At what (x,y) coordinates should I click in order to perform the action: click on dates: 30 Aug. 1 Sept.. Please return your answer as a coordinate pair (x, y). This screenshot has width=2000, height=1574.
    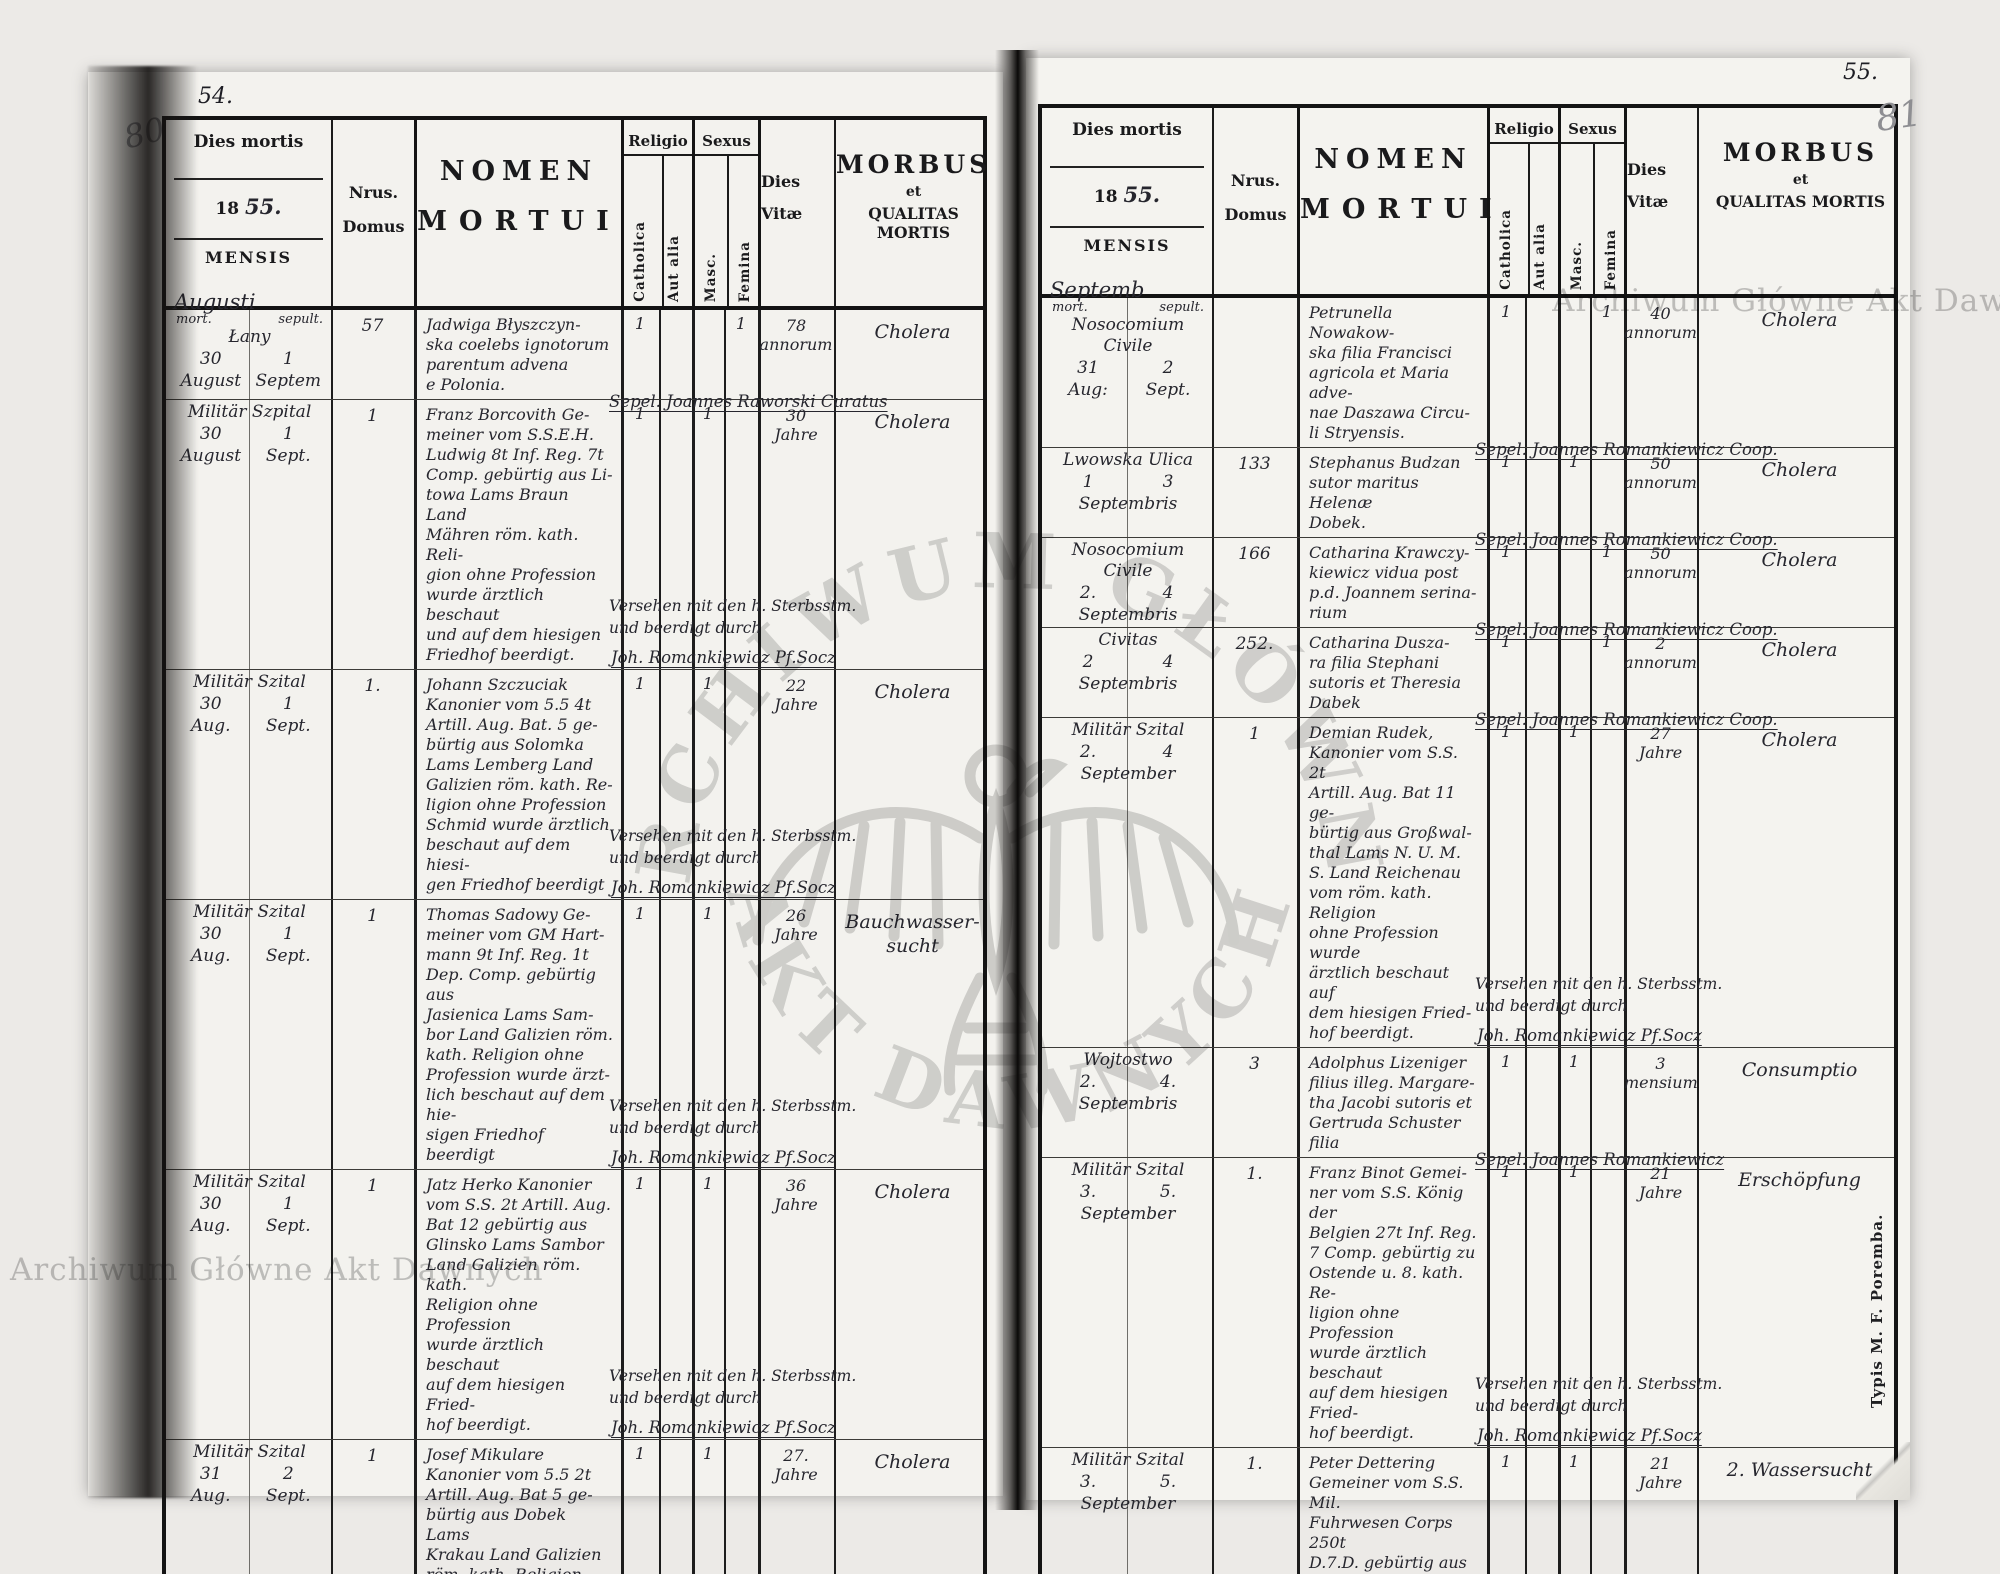
    Looking at the image, I should click on (249, 945).